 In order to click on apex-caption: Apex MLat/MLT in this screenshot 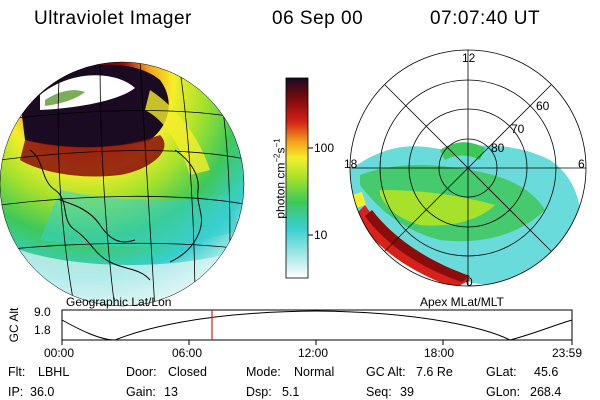, I will do `click(462, 302)`.